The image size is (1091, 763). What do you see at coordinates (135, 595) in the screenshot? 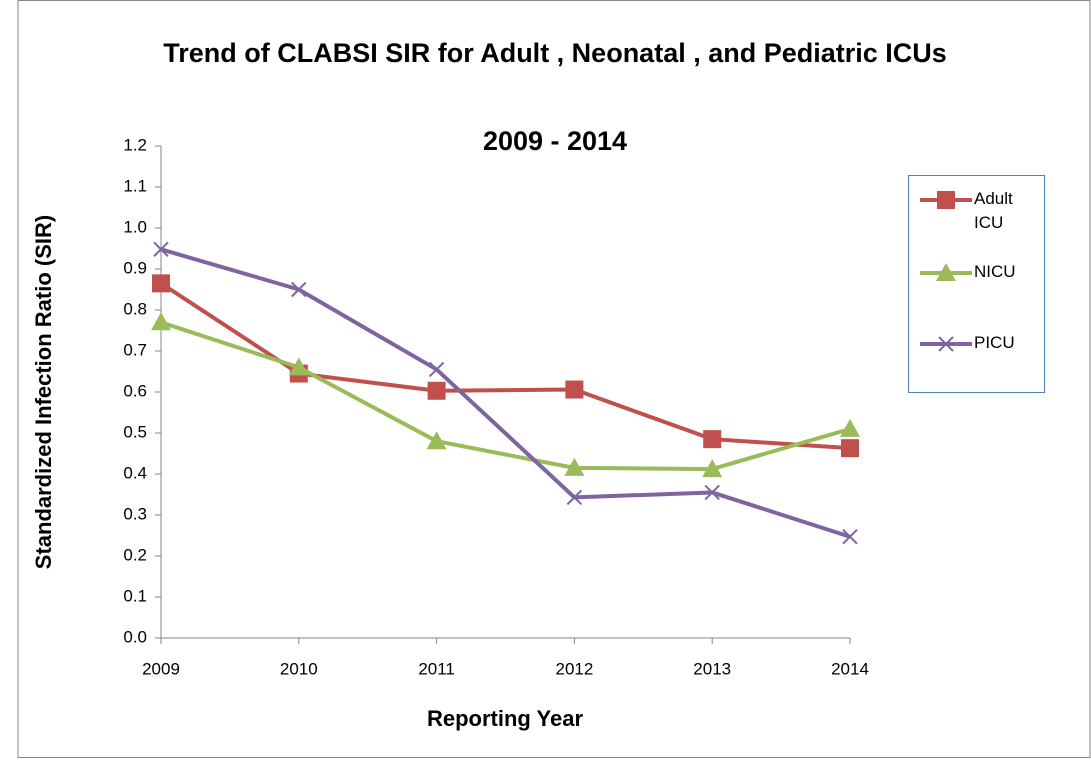
I see `y-tick-label: 0.1` at bounding box center [135, 595].